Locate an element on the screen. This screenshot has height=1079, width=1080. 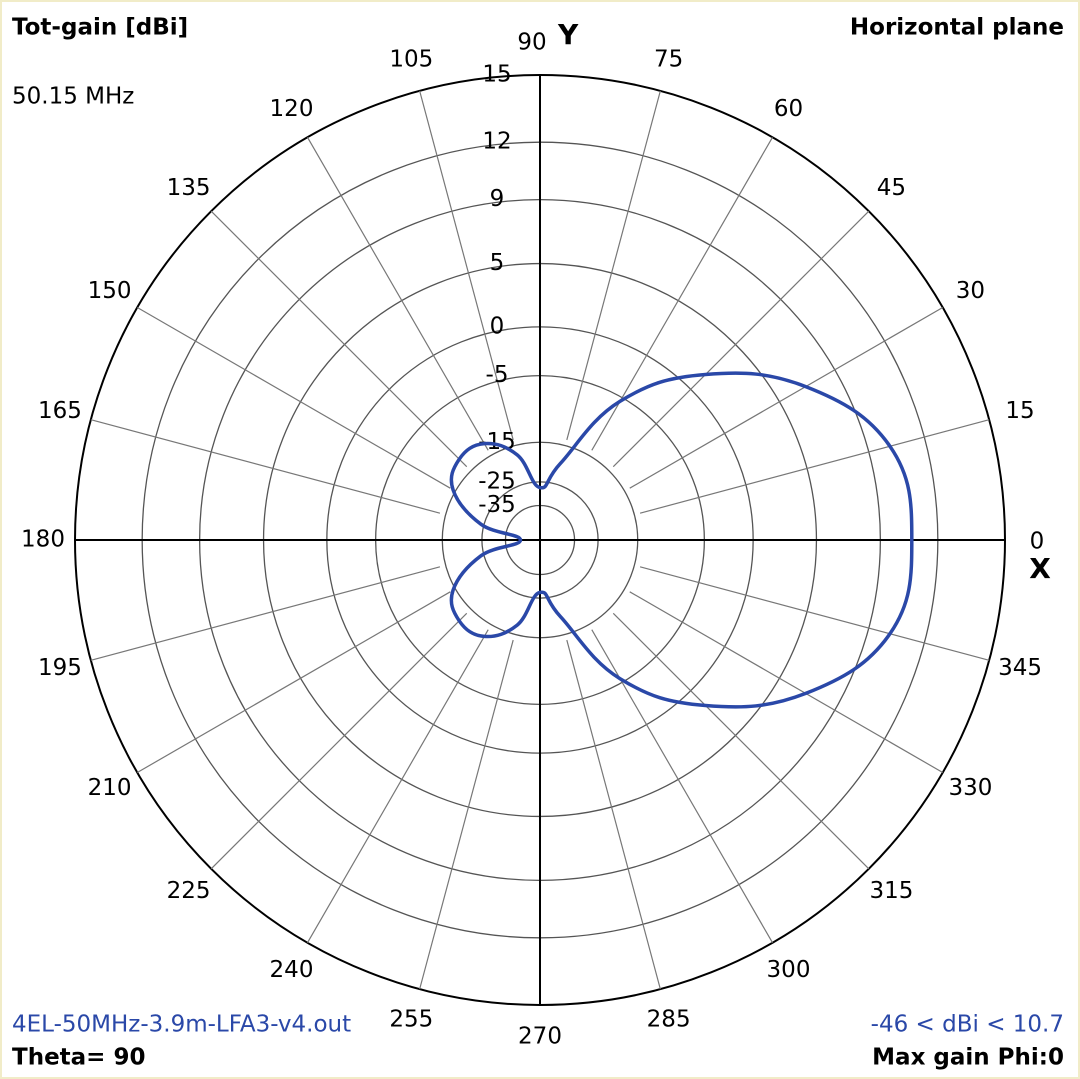
angle-tick-label: 240 is located at coordinates (292, 970).